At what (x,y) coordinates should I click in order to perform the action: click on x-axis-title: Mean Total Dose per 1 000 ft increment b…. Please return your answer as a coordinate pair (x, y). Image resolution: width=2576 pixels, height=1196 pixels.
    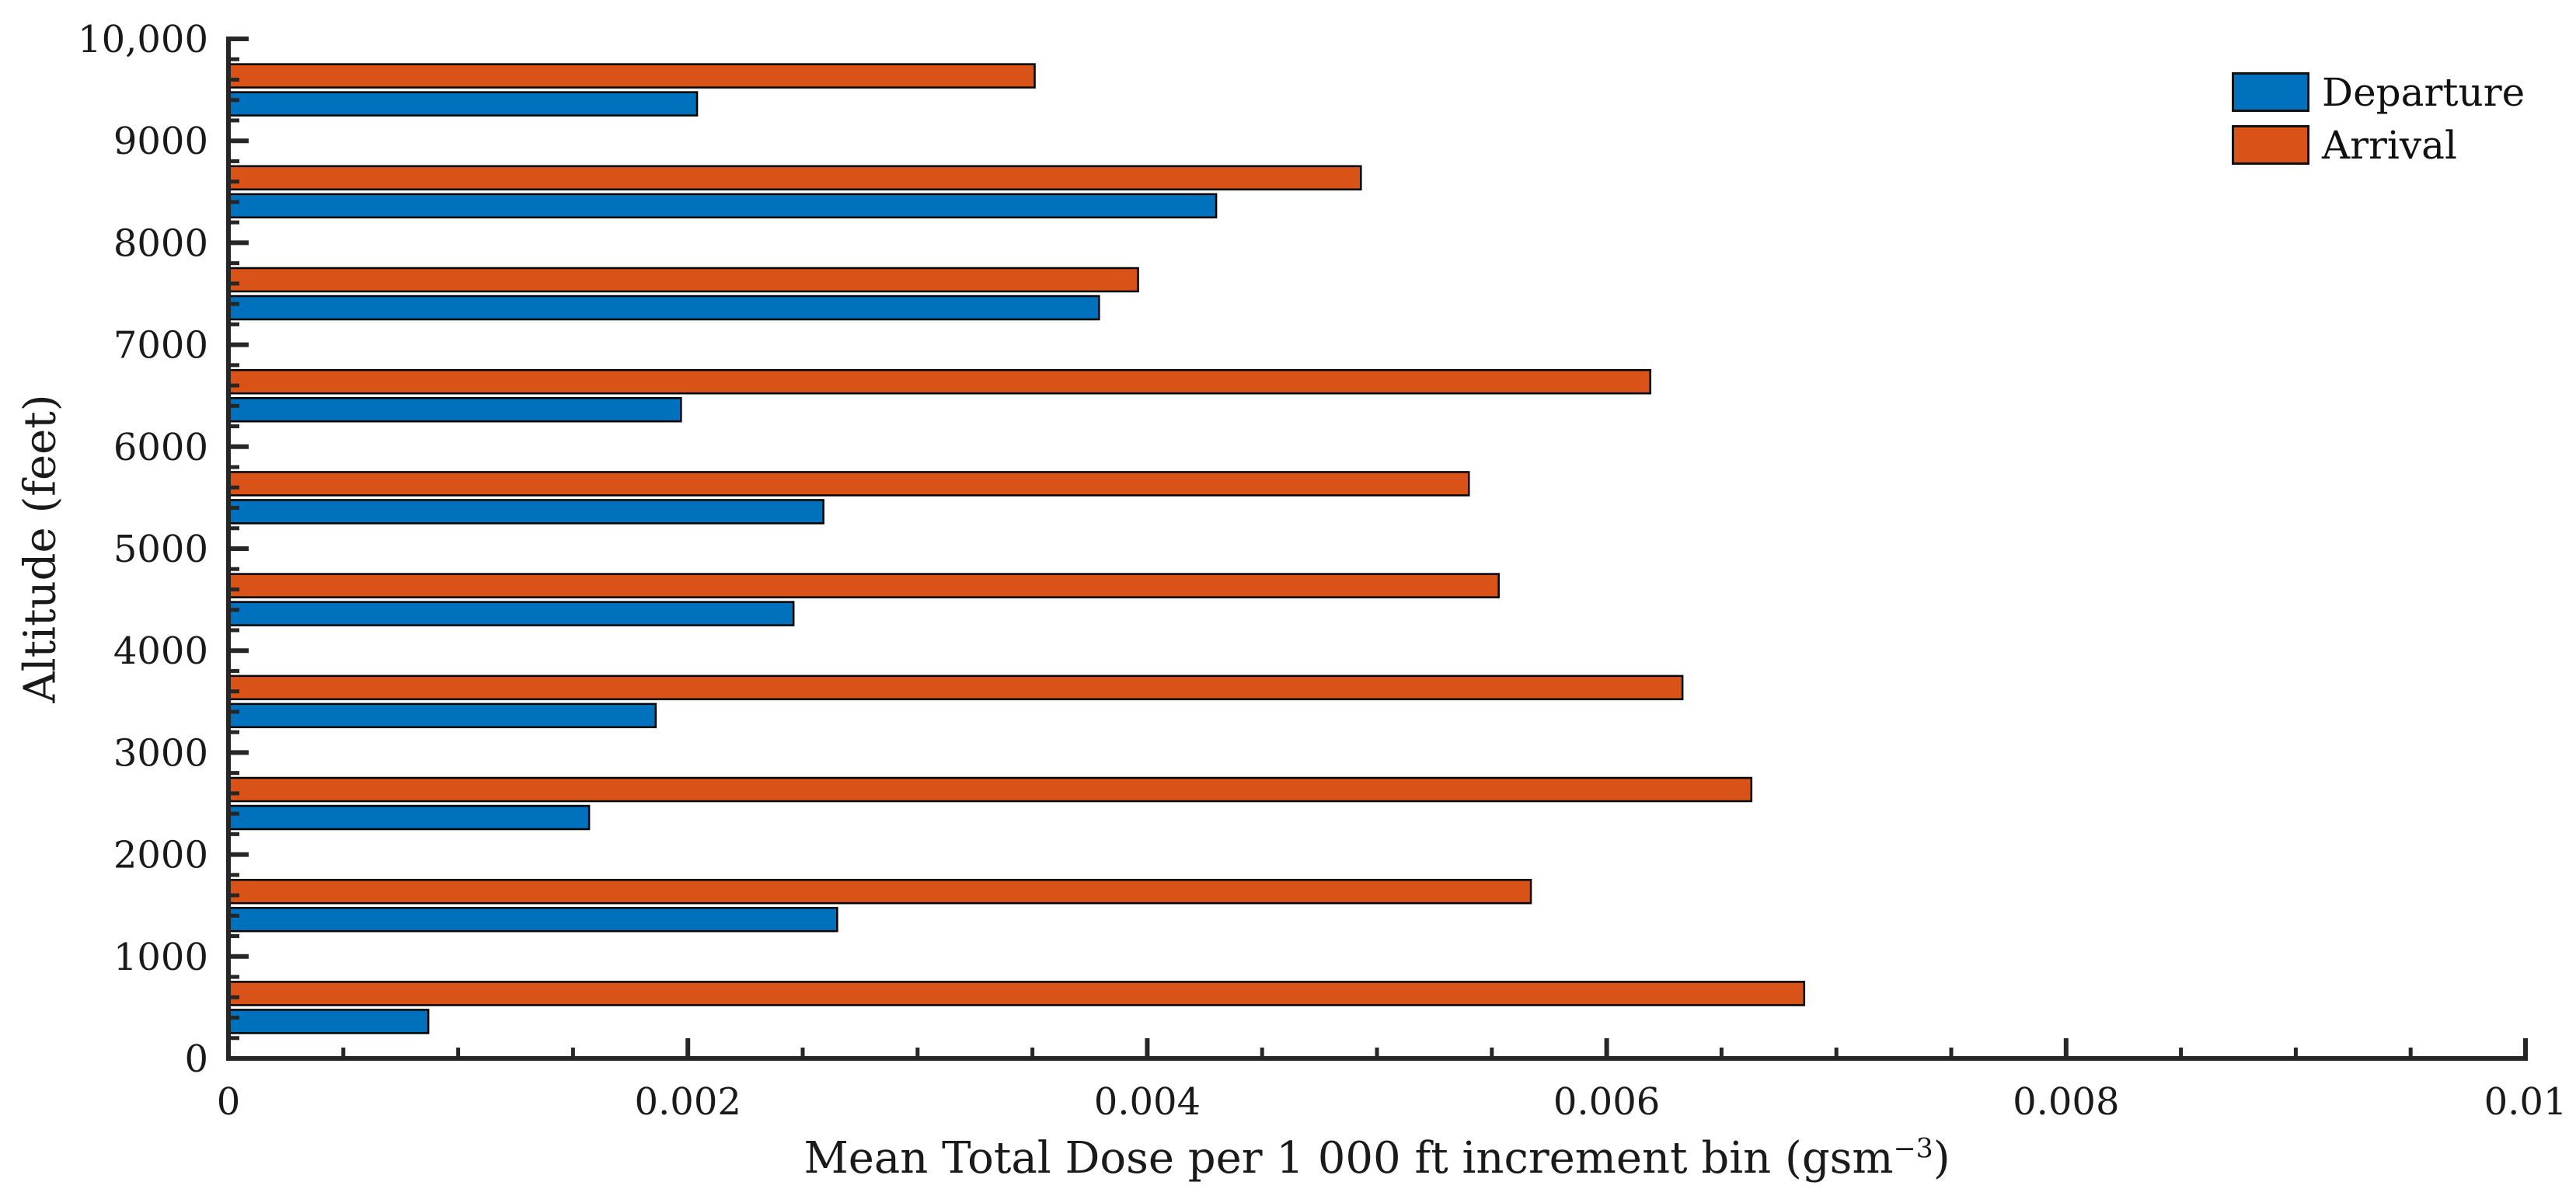
    Looking at the image, I should click on (1376, 1158).